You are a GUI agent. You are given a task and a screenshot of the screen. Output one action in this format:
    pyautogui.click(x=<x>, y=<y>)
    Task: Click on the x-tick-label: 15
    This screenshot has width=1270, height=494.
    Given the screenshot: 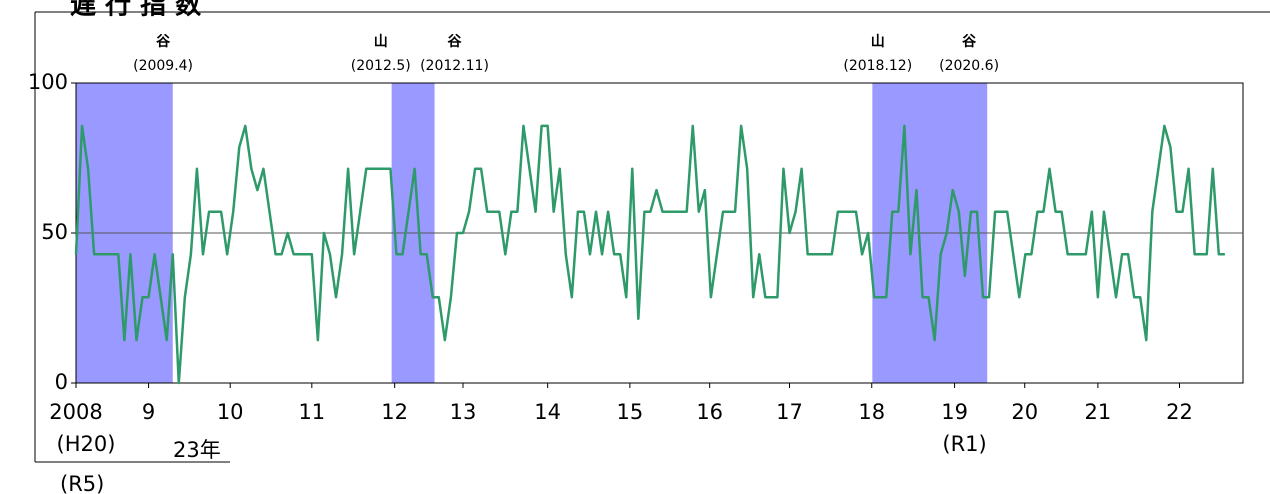 What is the action you would take?
    pyautogui.click(x=630, y=412)
    